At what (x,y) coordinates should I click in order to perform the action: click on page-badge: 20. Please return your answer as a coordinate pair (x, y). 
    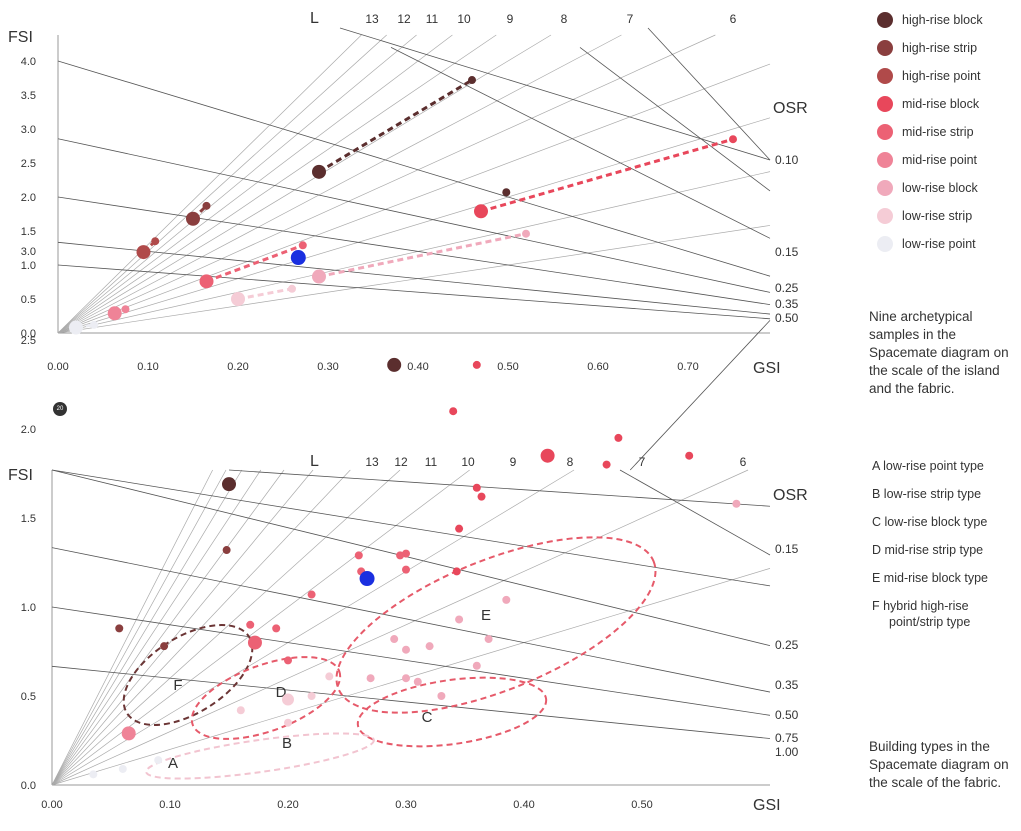
    Looking at the image, I should click on (60, 409).